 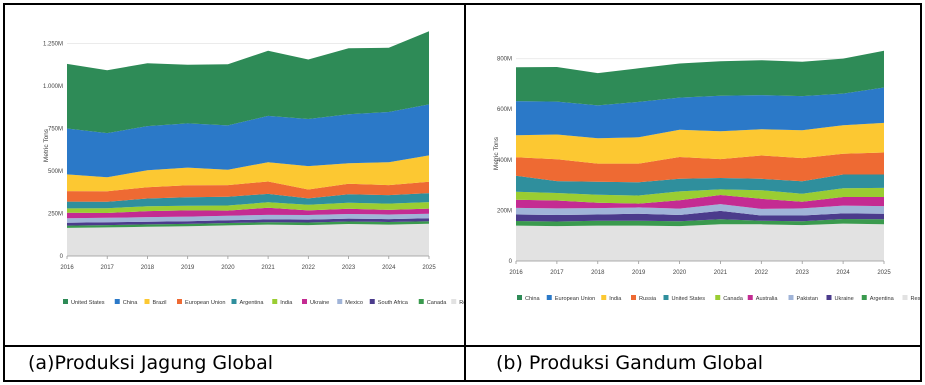 What do you see at coordinates (55, 215) in the screenshot?
I see `y-tick-label: 250M` at bounding box center [55, 215].